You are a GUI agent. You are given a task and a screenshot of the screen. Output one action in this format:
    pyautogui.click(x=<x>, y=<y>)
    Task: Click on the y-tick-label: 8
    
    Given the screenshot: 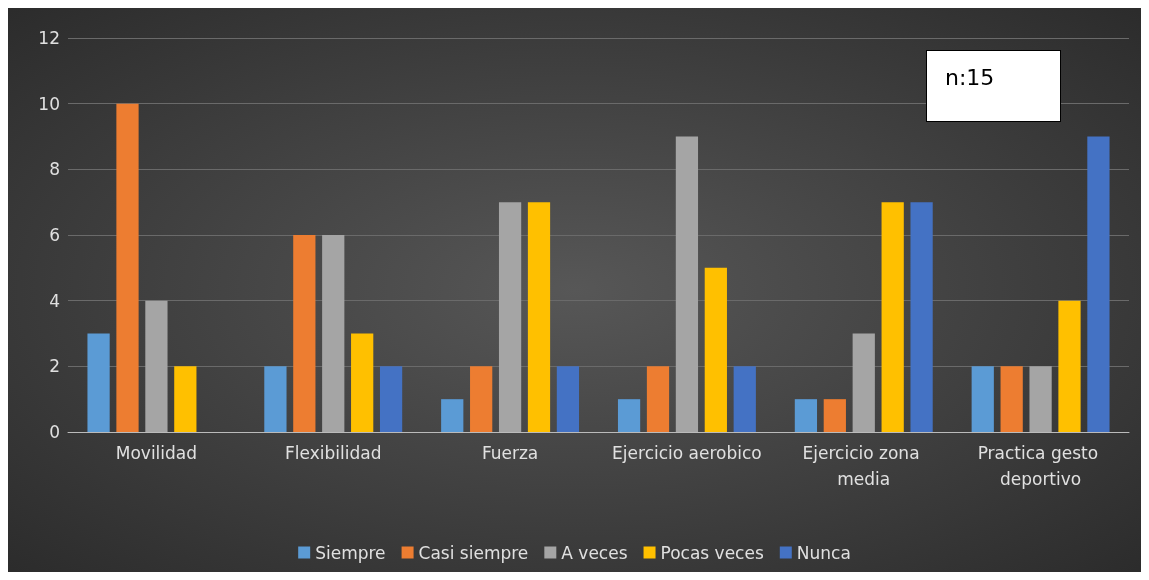 What is the action you would take?
    pyautogui.click(x=54, y=169)
    